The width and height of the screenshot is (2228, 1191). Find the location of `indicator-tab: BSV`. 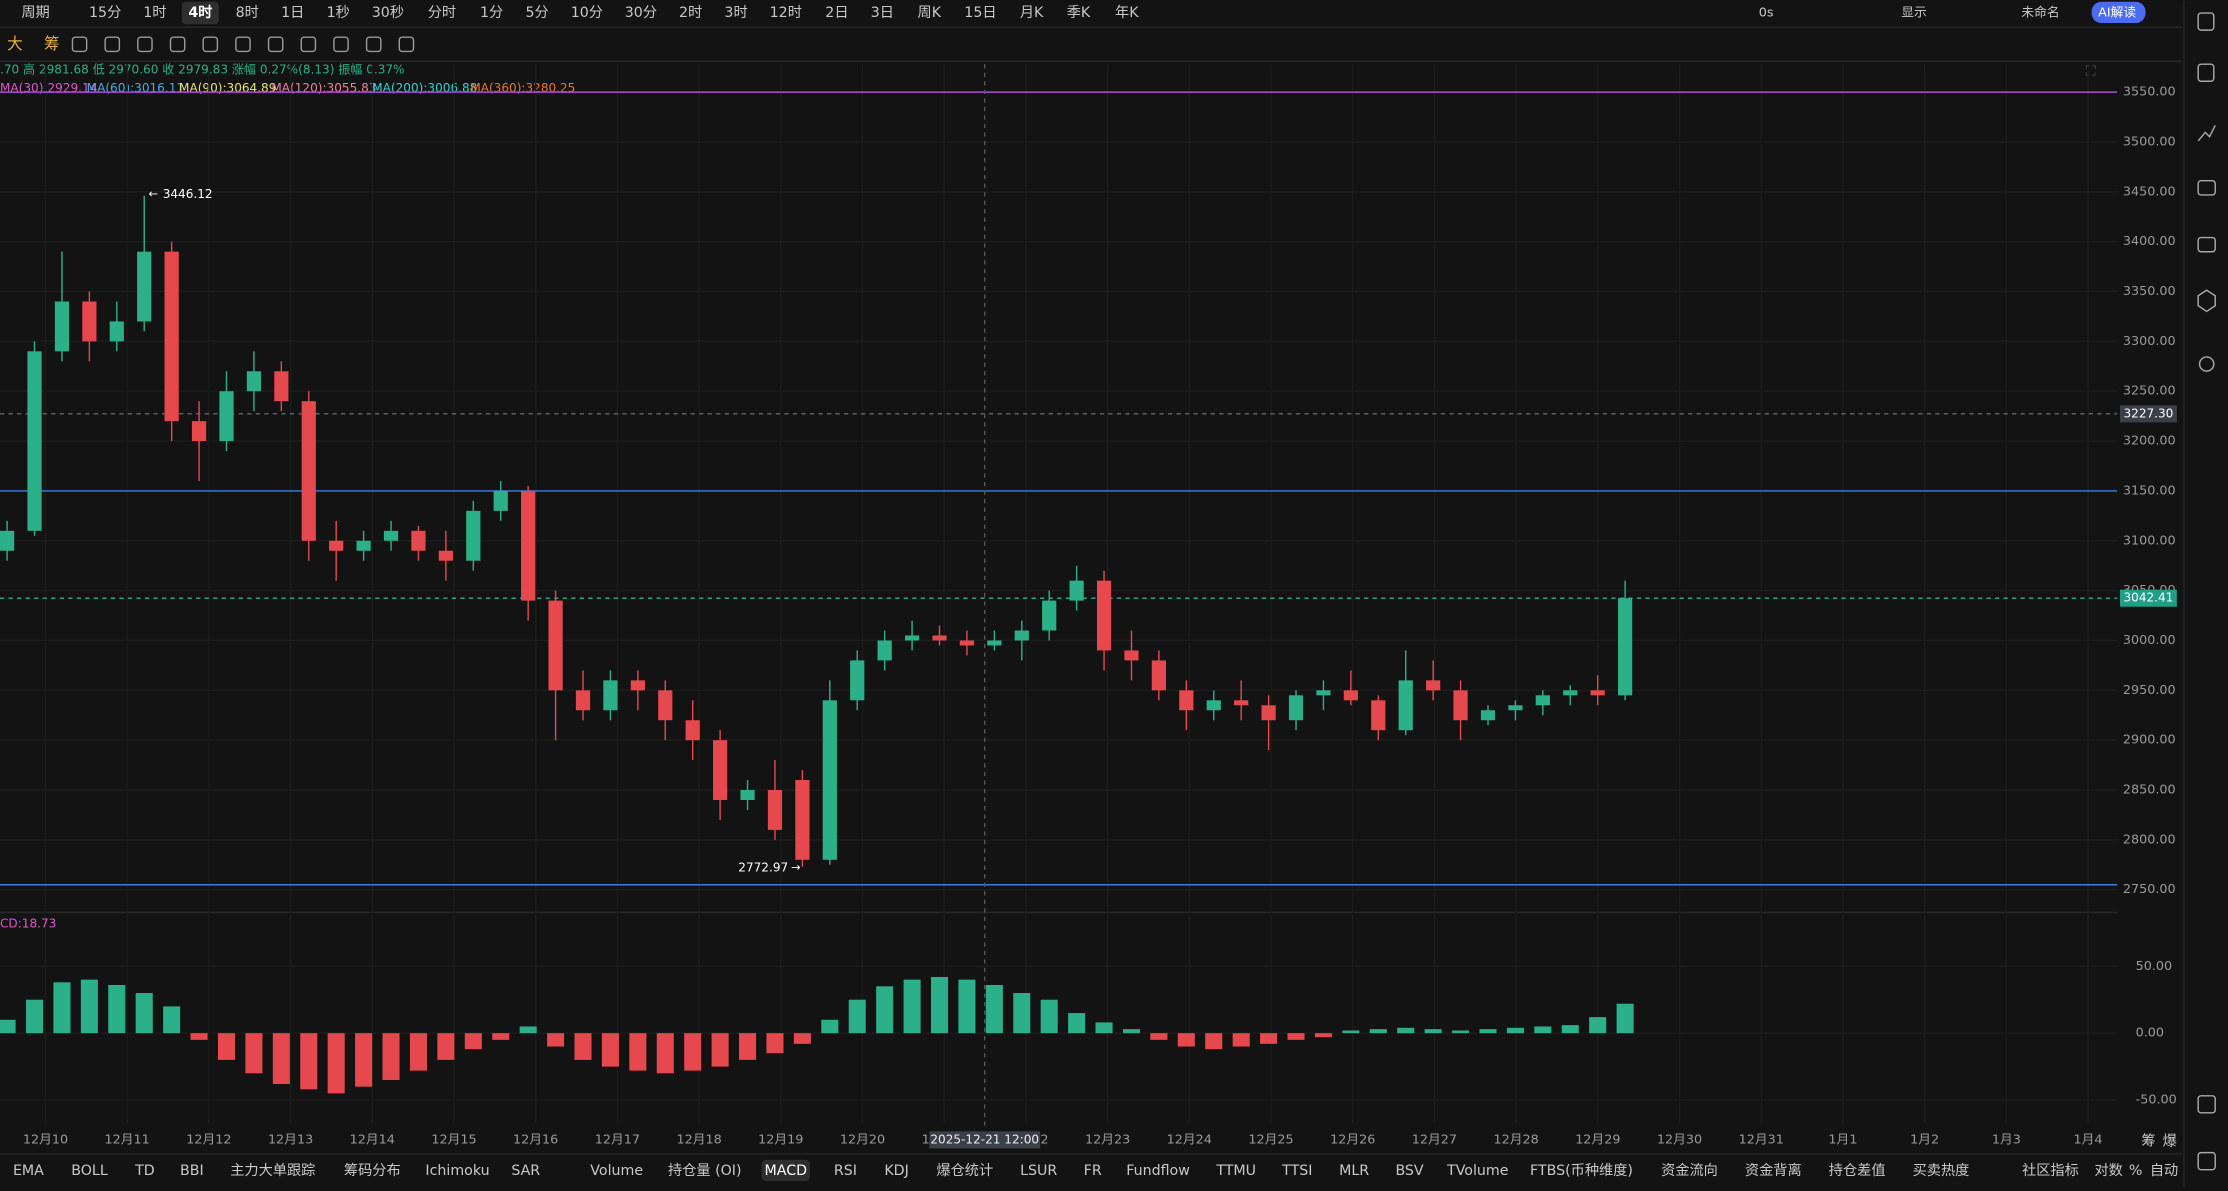

indicator-tab: BSV is located at coordinates (1409, 1171).